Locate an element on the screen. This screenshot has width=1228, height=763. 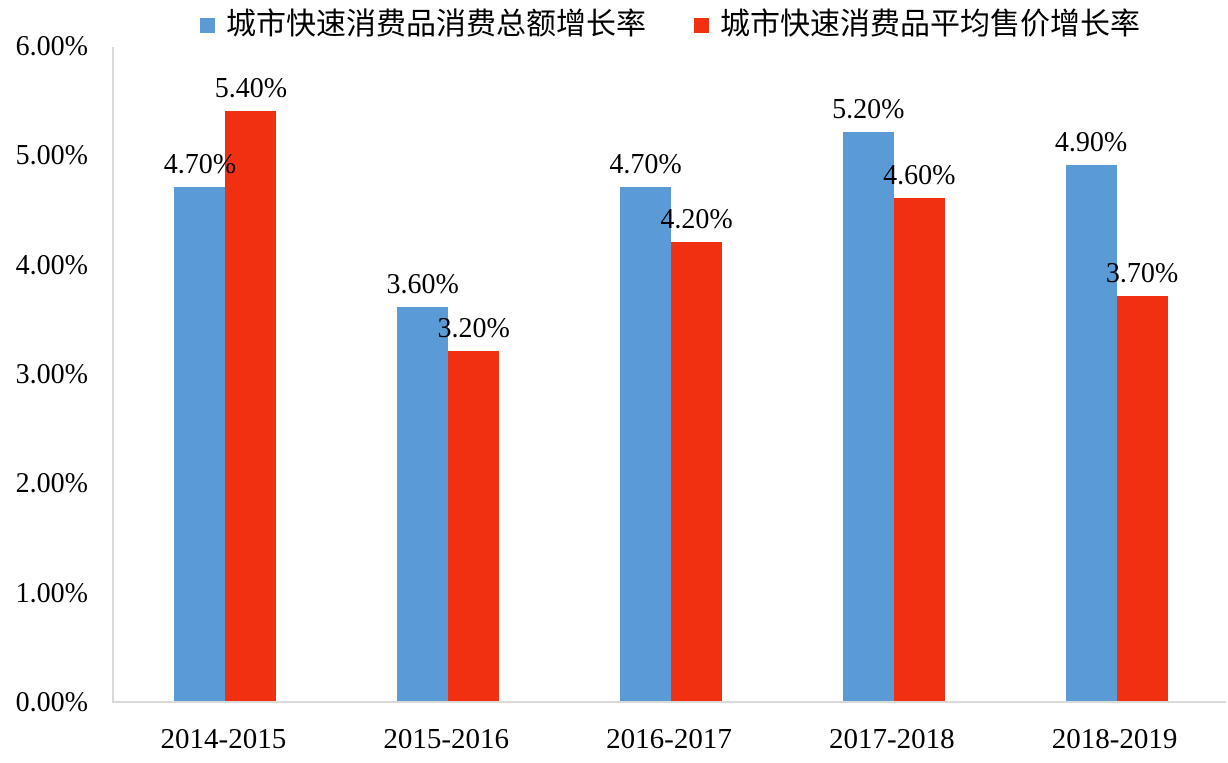
legend-swatch-blue-icon is located at coordinates (207, 25).